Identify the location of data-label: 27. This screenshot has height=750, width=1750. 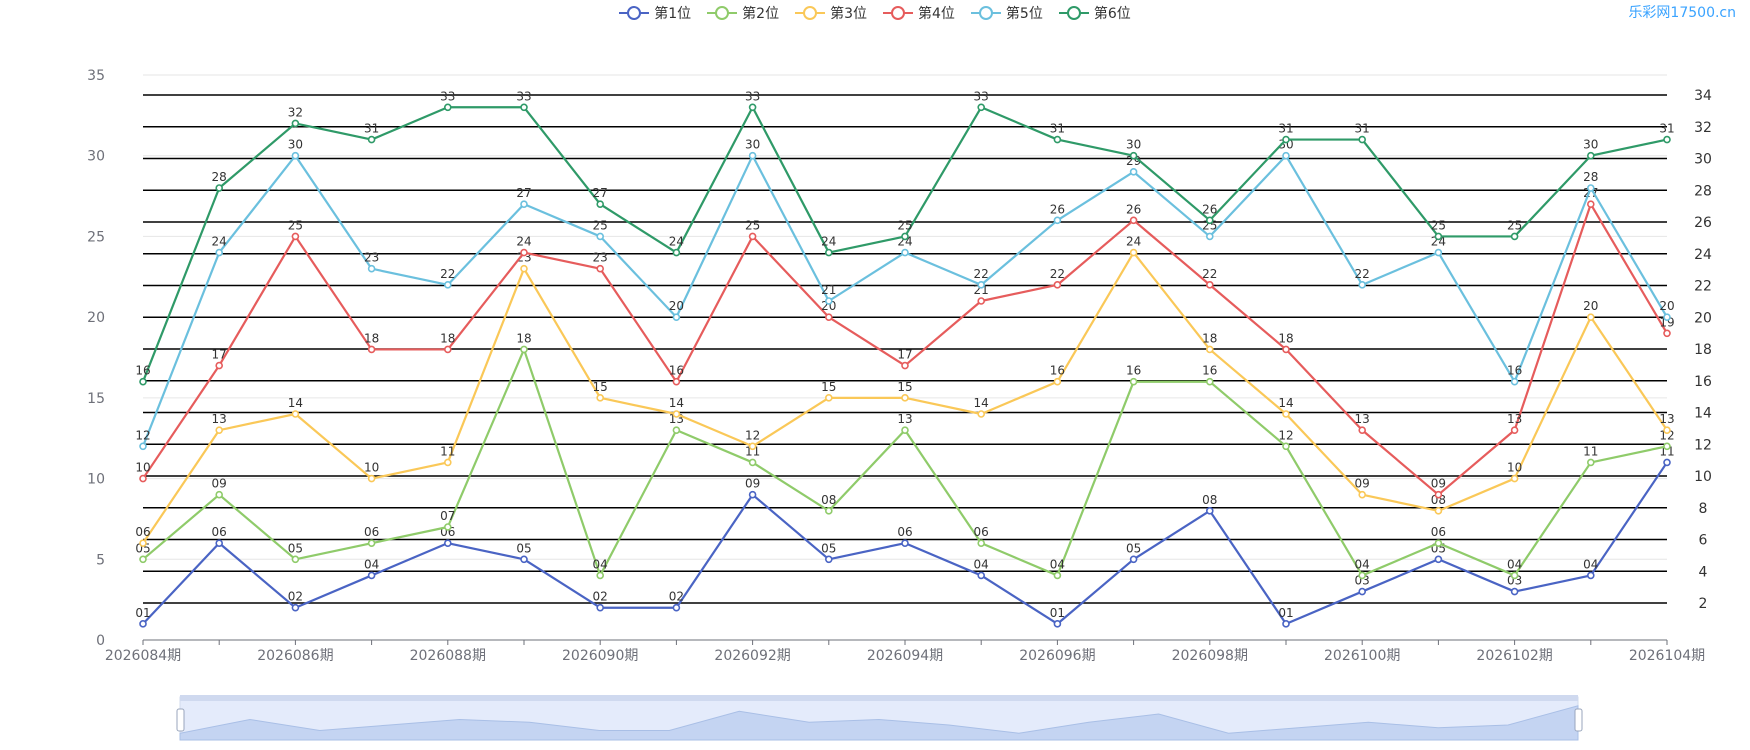
(523, 193).